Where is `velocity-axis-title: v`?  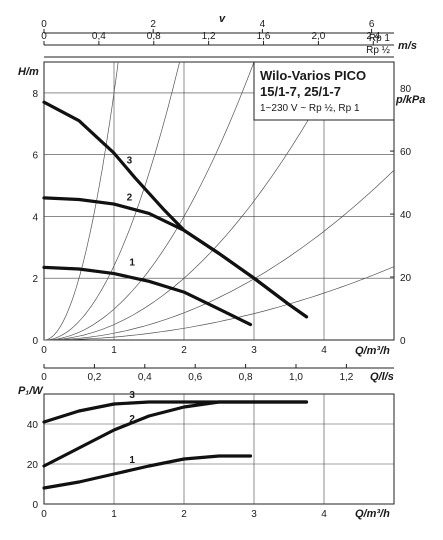 velocity-axis-title: v is located at coordinates (222, 19).